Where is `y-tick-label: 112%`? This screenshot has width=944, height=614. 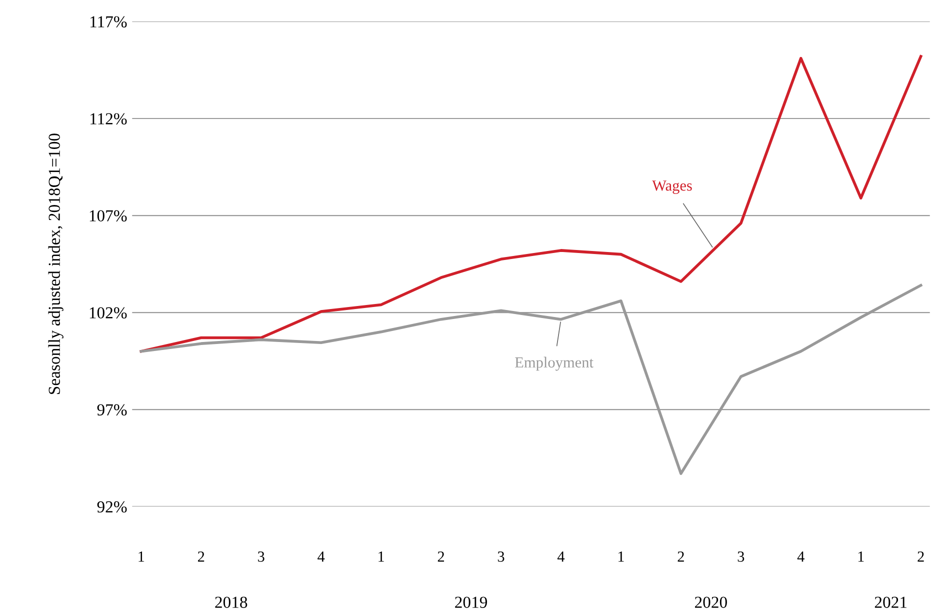
y-tick-label: 112% is located at coordinates (108, 119).